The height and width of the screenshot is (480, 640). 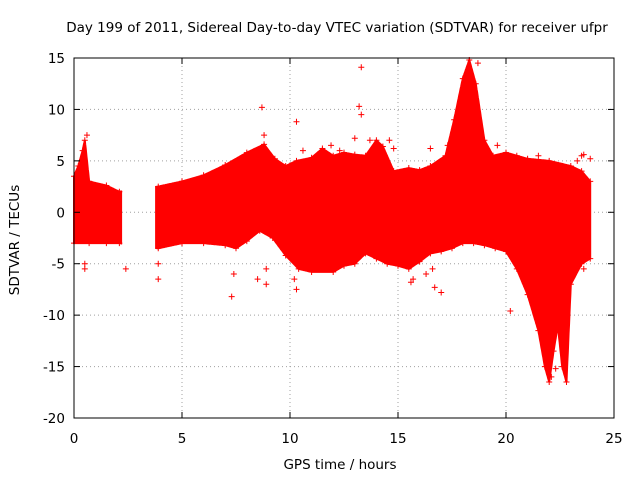 I want to click on y-axis-label: SDTVAR / TECUs, so click(x=15, y=240).